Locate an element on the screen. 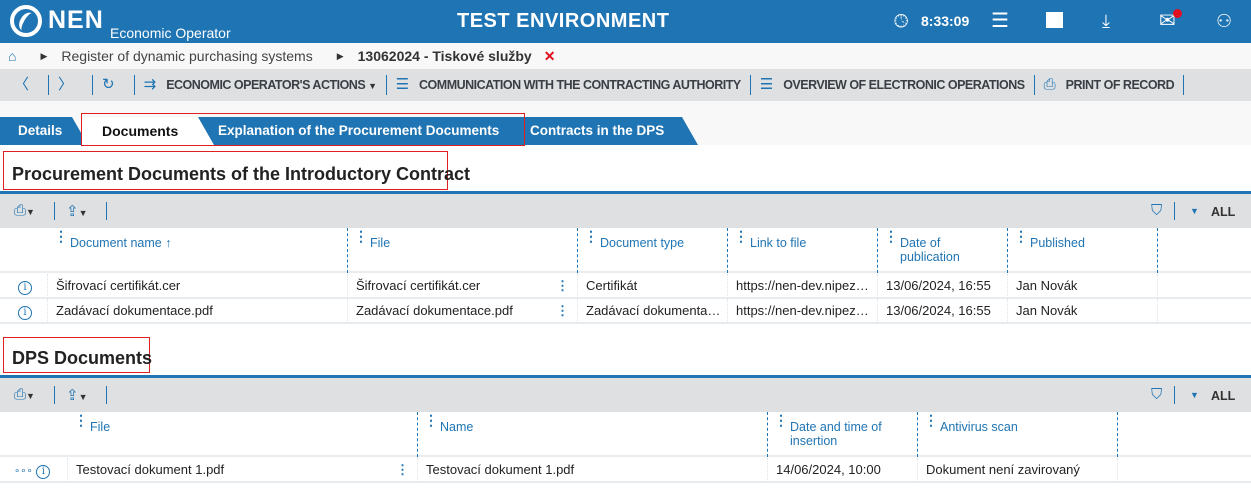  tab-documents is located at coordinates (148, 131).